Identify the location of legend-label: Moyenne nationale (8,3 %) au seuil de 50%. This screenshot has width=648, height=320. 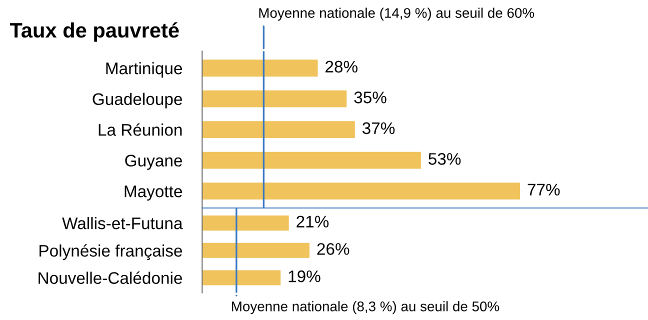
(366, 307).